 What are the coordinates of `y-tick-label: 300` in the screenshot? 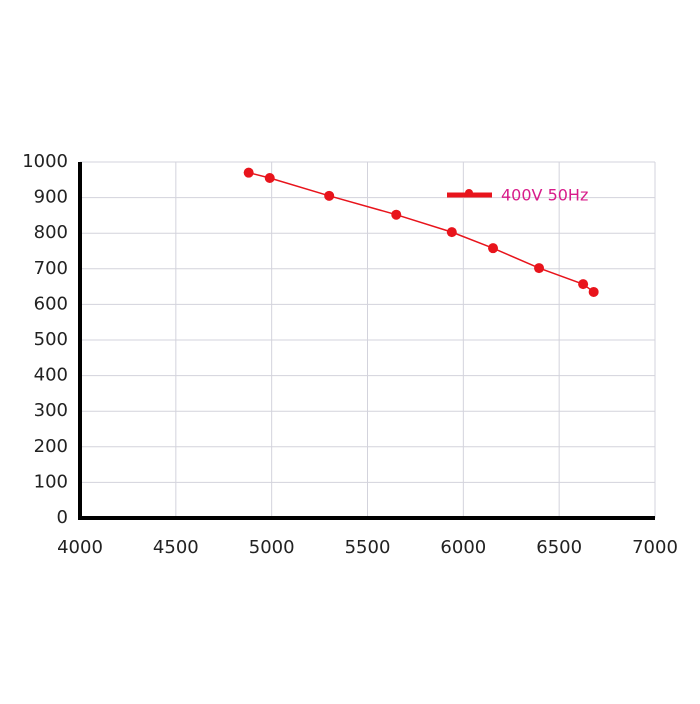 It's located at (51, 410).